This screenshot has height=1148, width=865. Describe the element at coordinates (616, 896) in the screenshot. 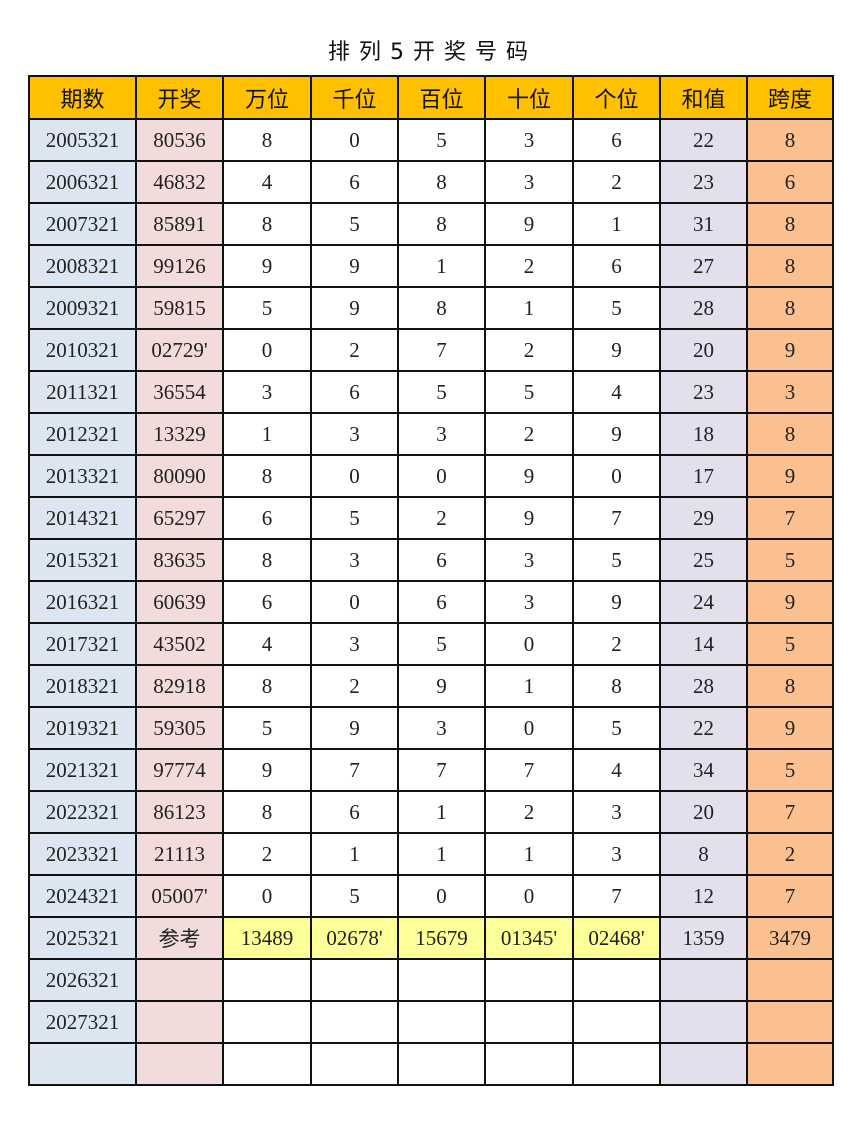

I see `cell-units: 7` at that location.